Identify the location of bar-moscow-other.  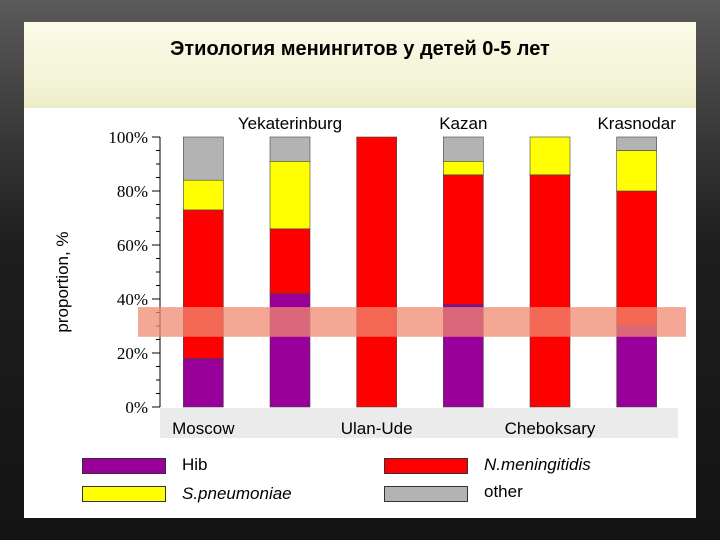
(203, 158).